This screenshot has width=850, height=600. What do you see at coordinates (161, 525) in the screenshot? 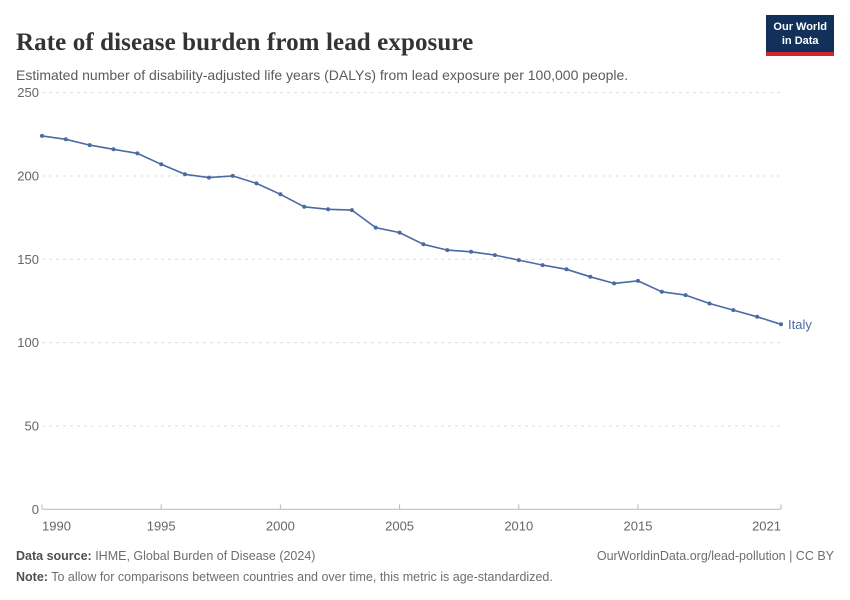
I see `x-tick-label: 1995` at bounding box center [161, 525].